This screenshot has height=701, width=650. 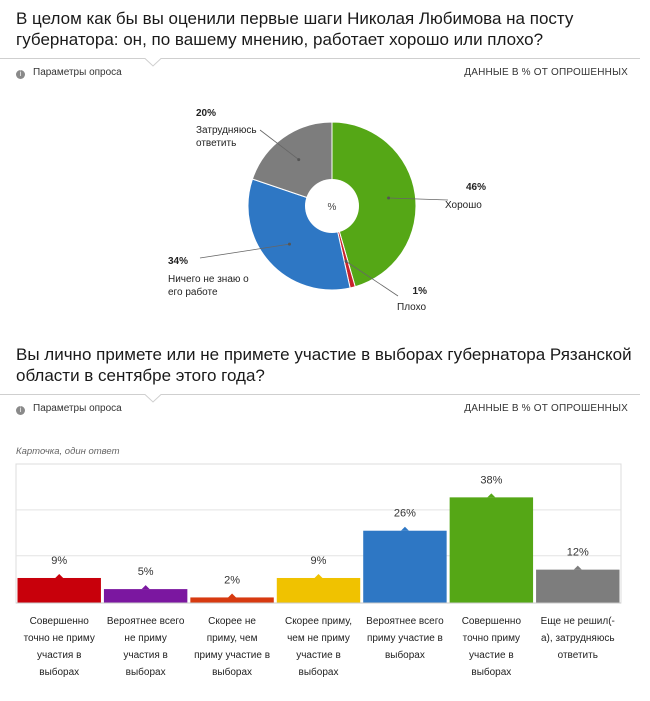 What do you see at coordinates (193, 292) in the screenshot?
I see `pie-slice-label: его работе` at bounding box center [193, 292].